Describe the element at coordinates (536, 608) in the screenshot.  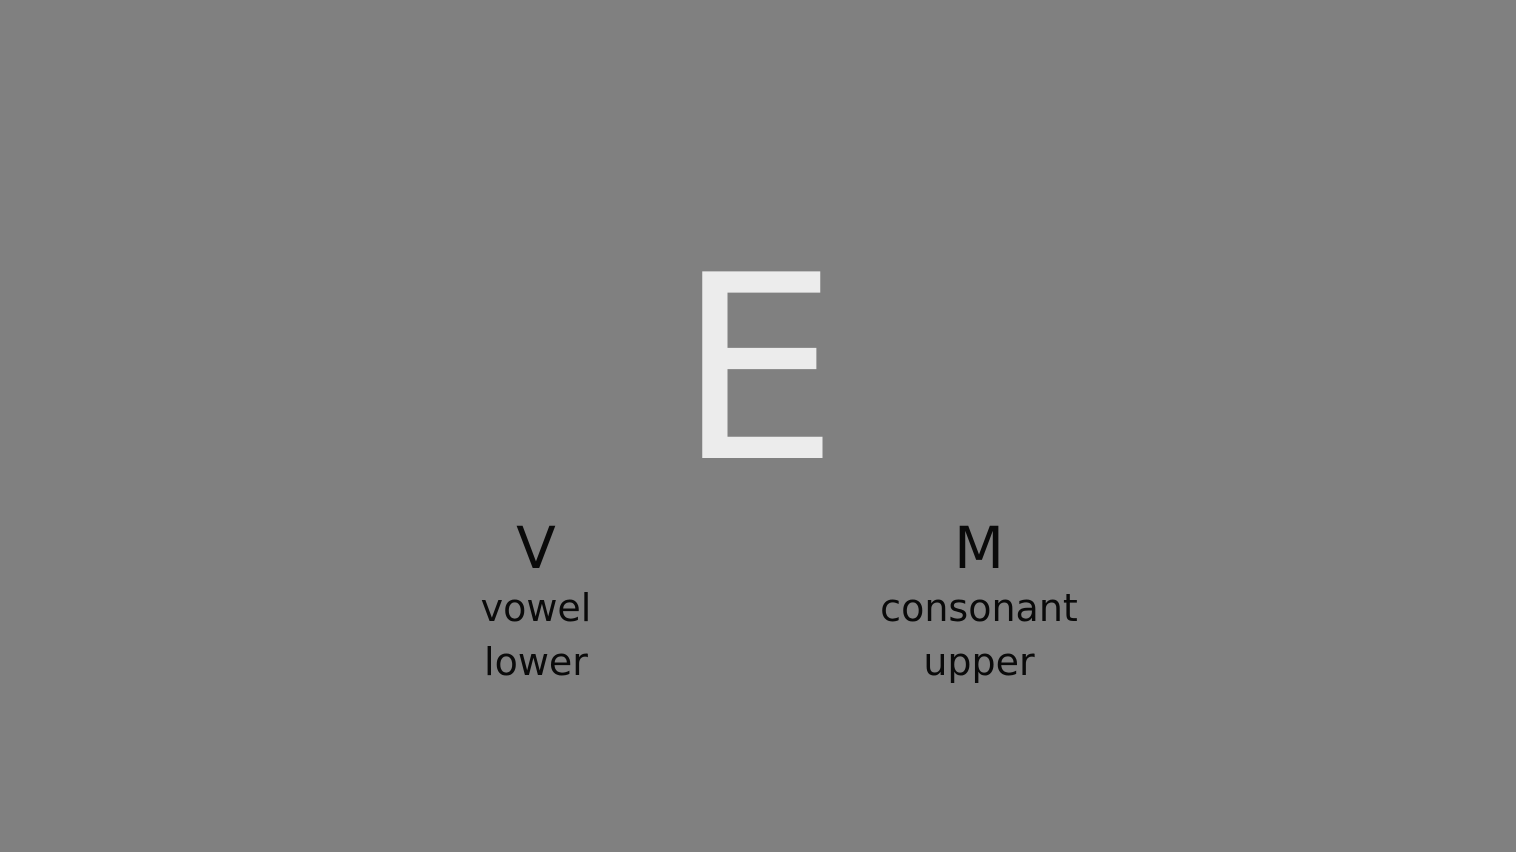
I see `response-label-left-line1: vowel` at that location.